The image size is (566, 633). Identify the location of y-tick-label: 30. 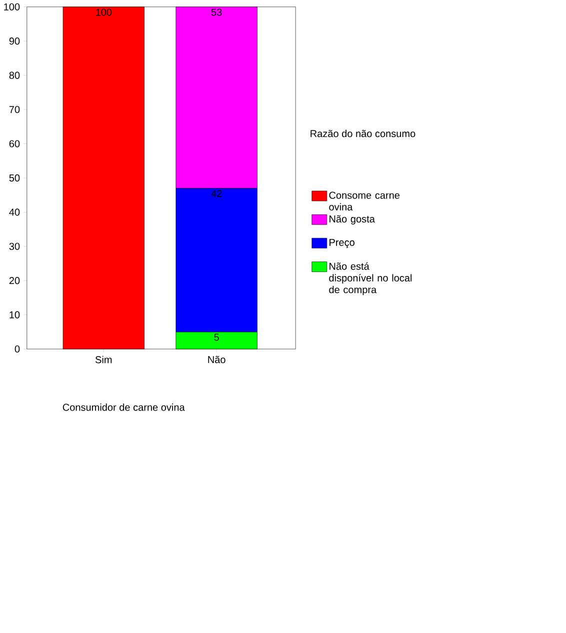
(14, 246).